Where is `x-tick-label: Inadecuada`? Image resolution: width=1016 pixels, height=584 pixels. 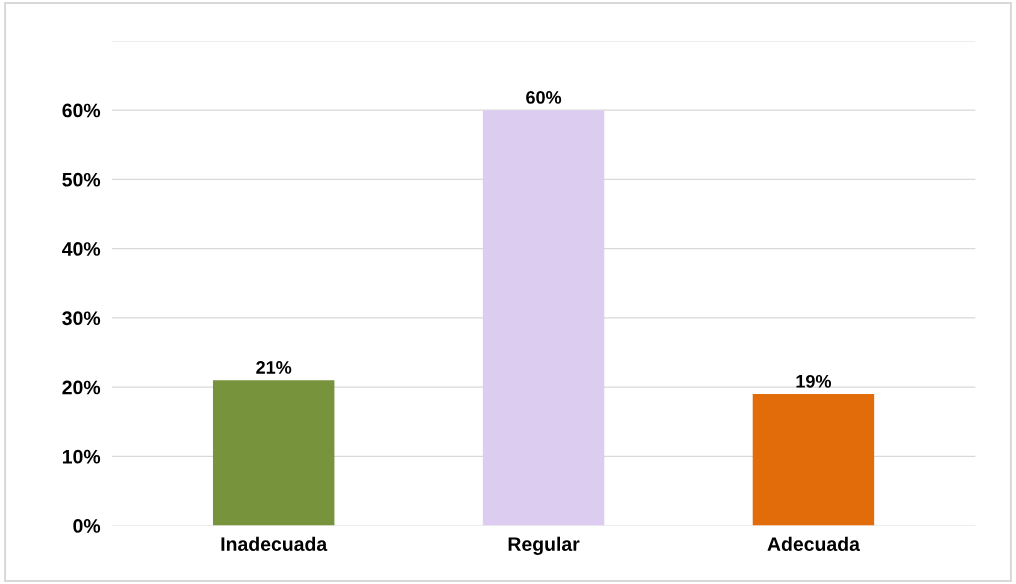 x-tick-label: Inadecuada is located at coordinates (274, 543).